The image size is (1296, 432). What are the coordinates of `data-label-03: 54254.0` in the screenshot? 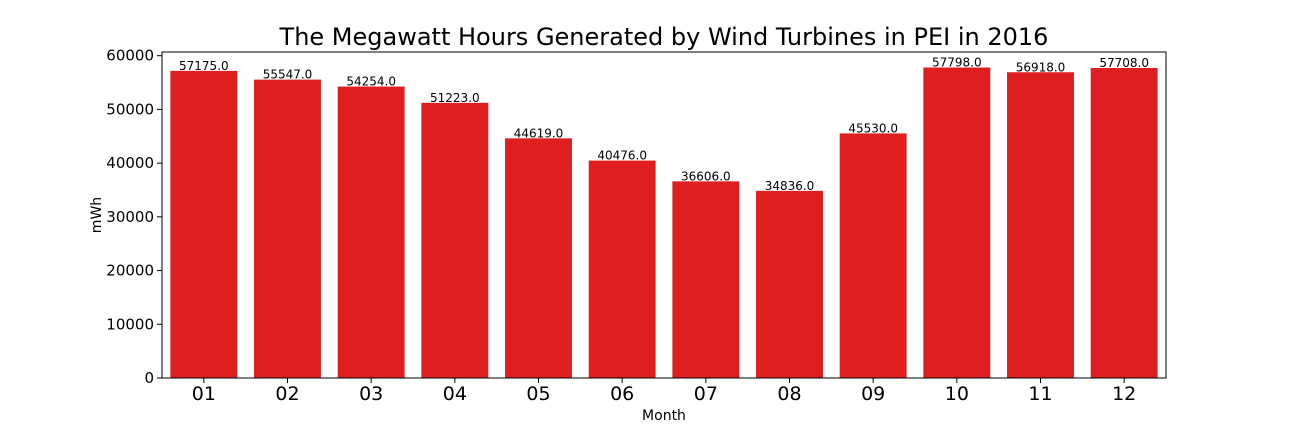 It's located at (371, 82).